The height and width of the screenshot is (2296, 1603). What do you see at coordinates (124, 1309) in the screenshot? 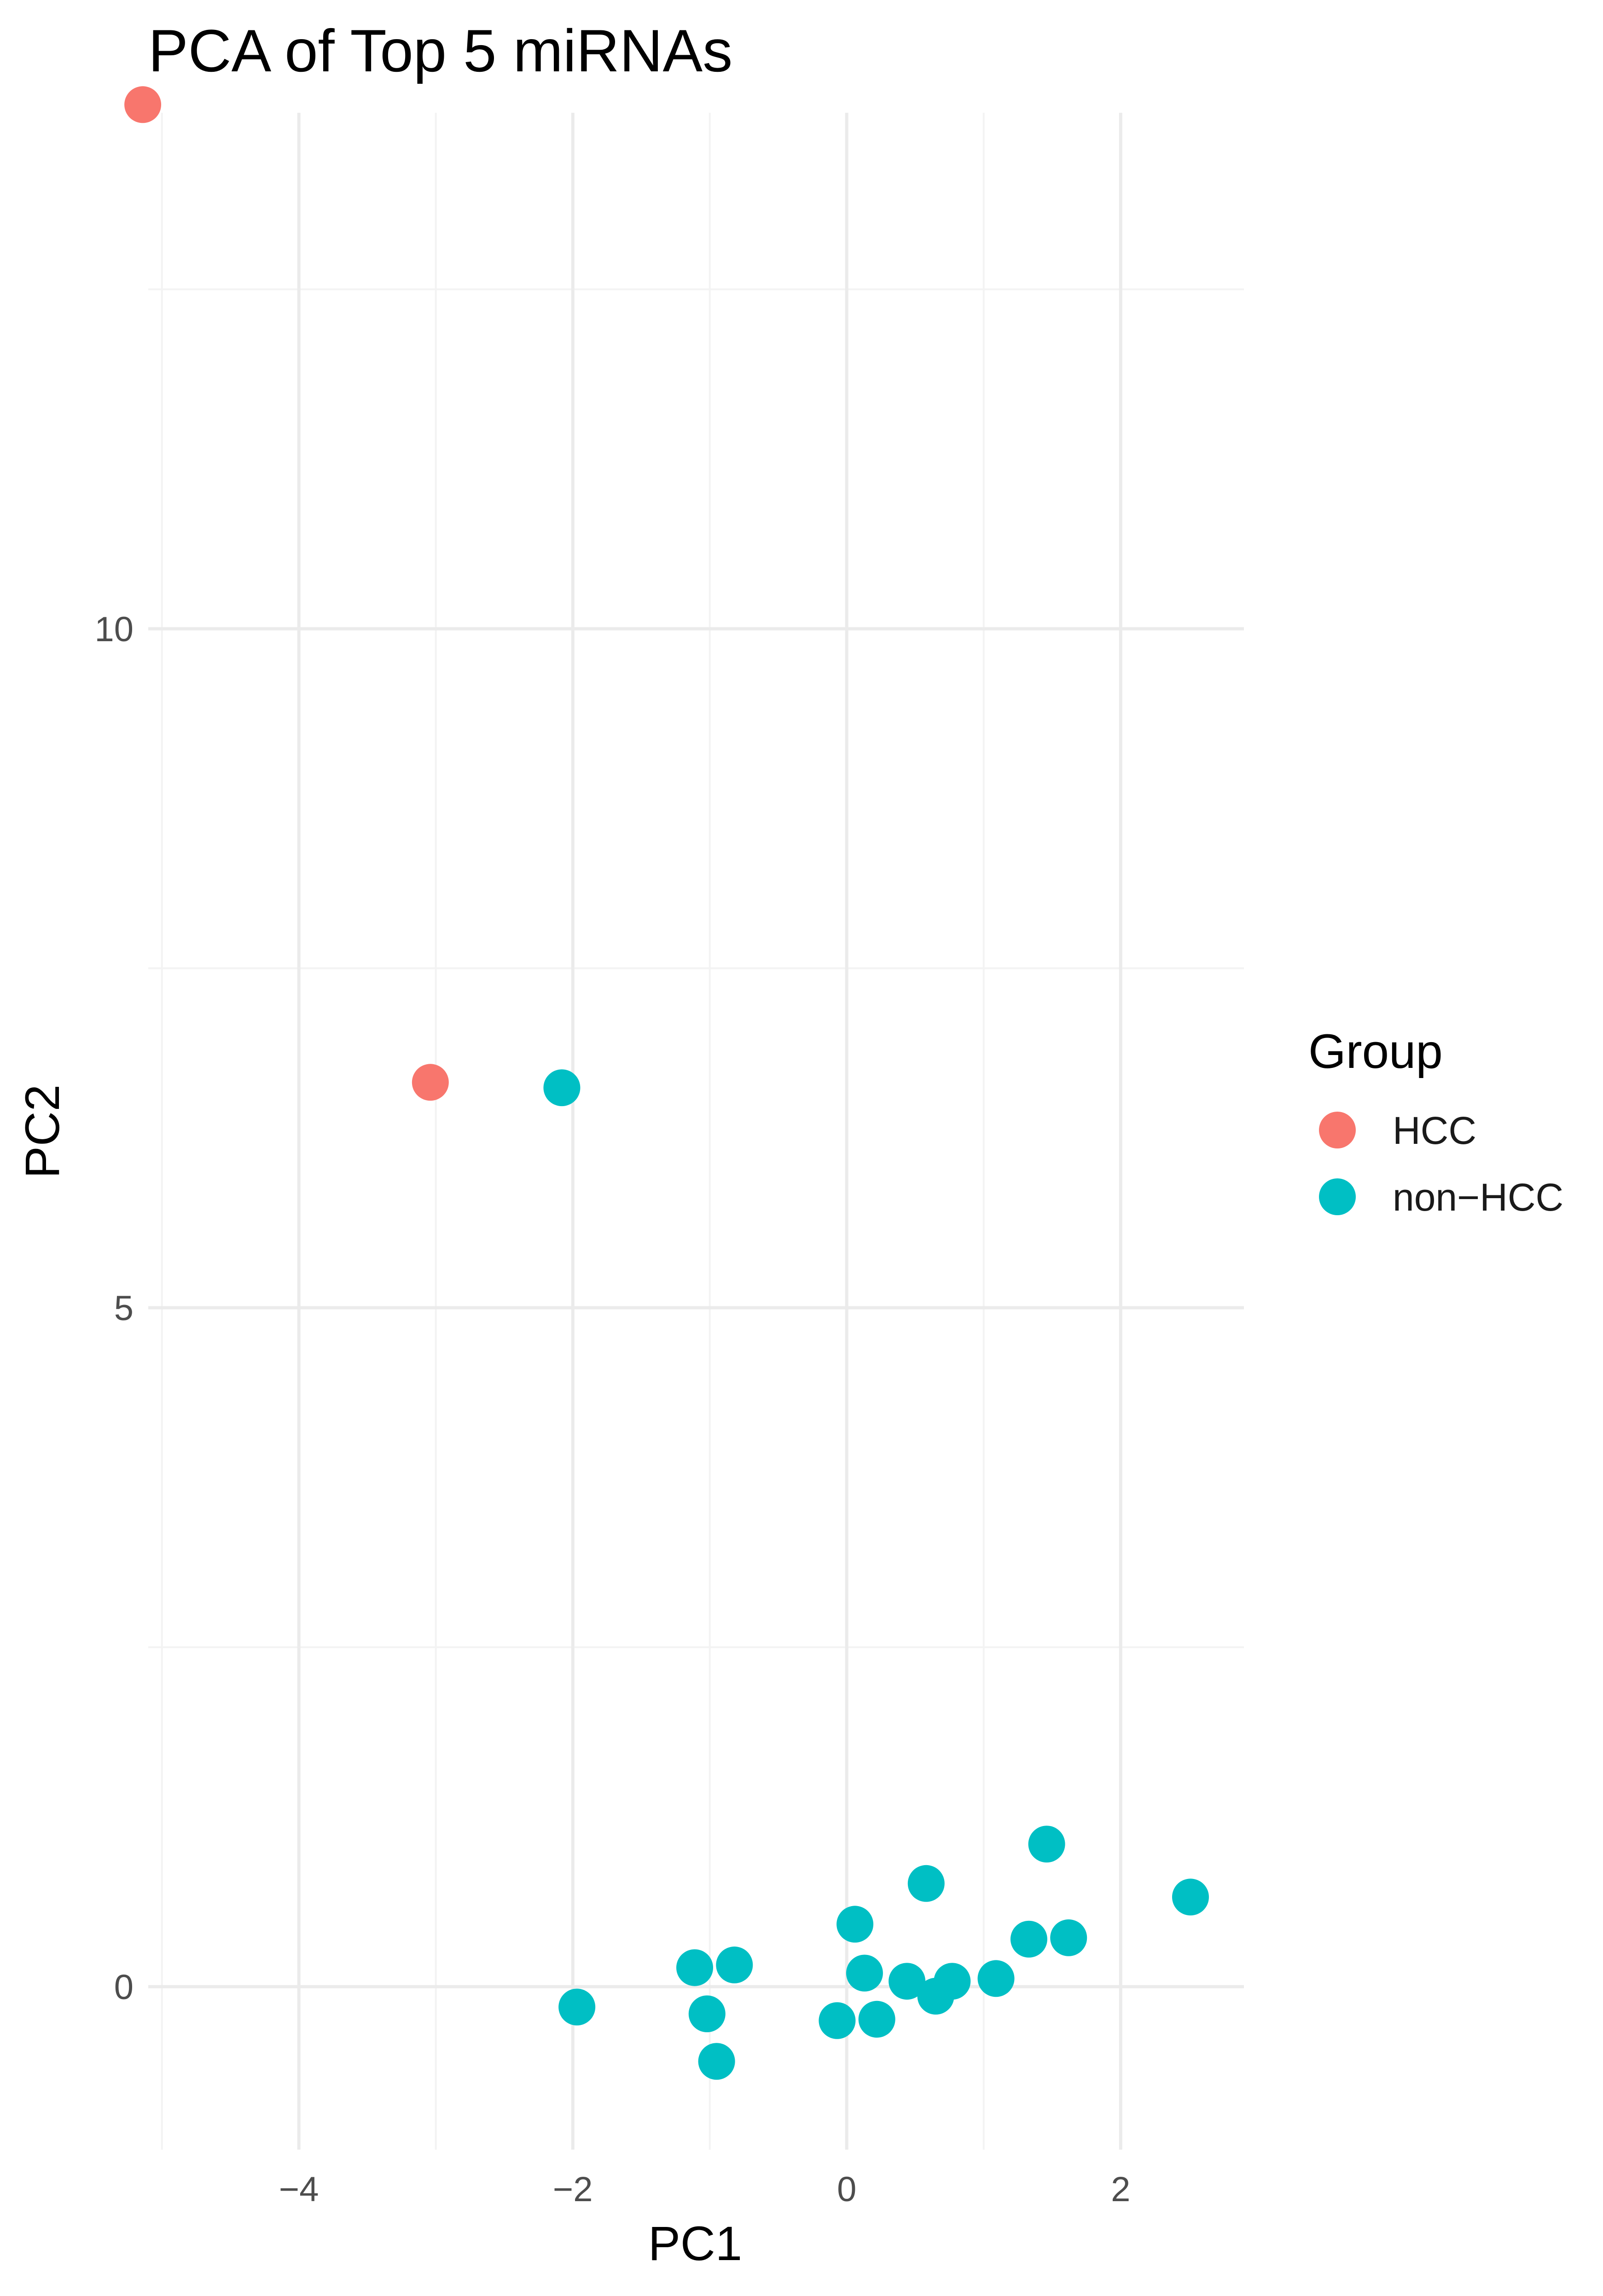
I see `y-tick-label: 5` at bounding box center [124, 1309].